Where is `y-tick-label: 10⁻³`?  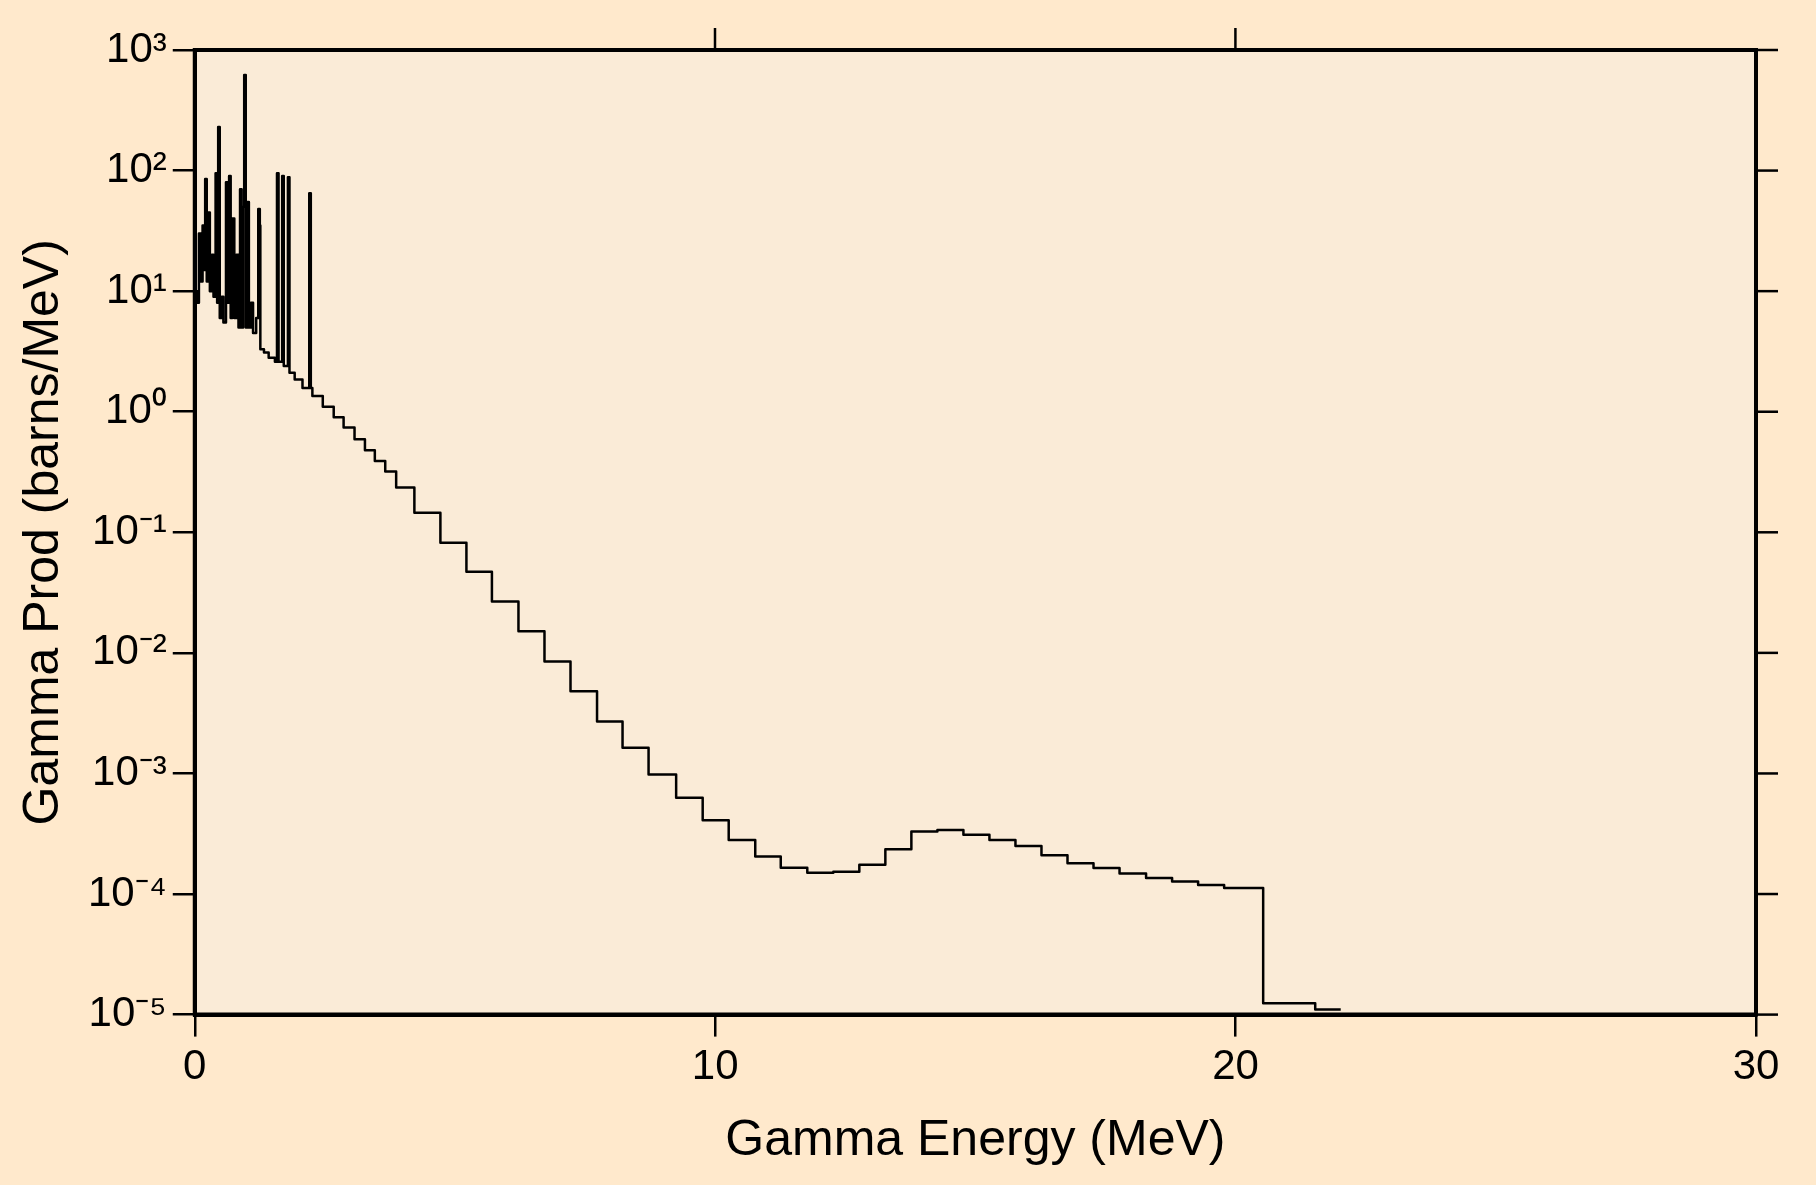 y-tick-label: 10⁻³ is located at coordinates (129, 771).